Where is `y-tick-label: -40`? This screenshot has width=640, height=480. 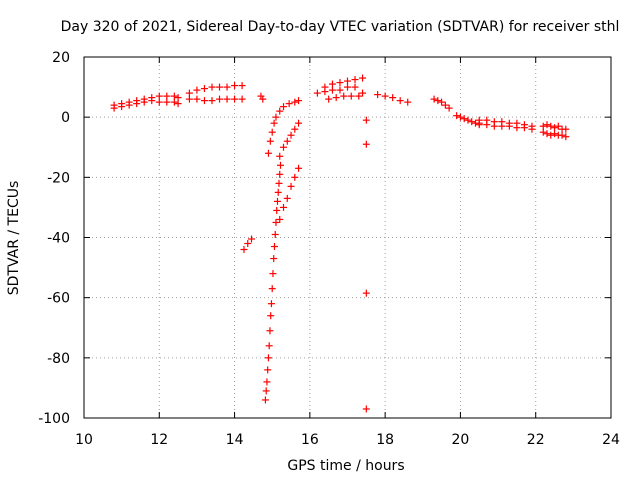
y-tick-label: -40 is located at coordinates (58, 239).